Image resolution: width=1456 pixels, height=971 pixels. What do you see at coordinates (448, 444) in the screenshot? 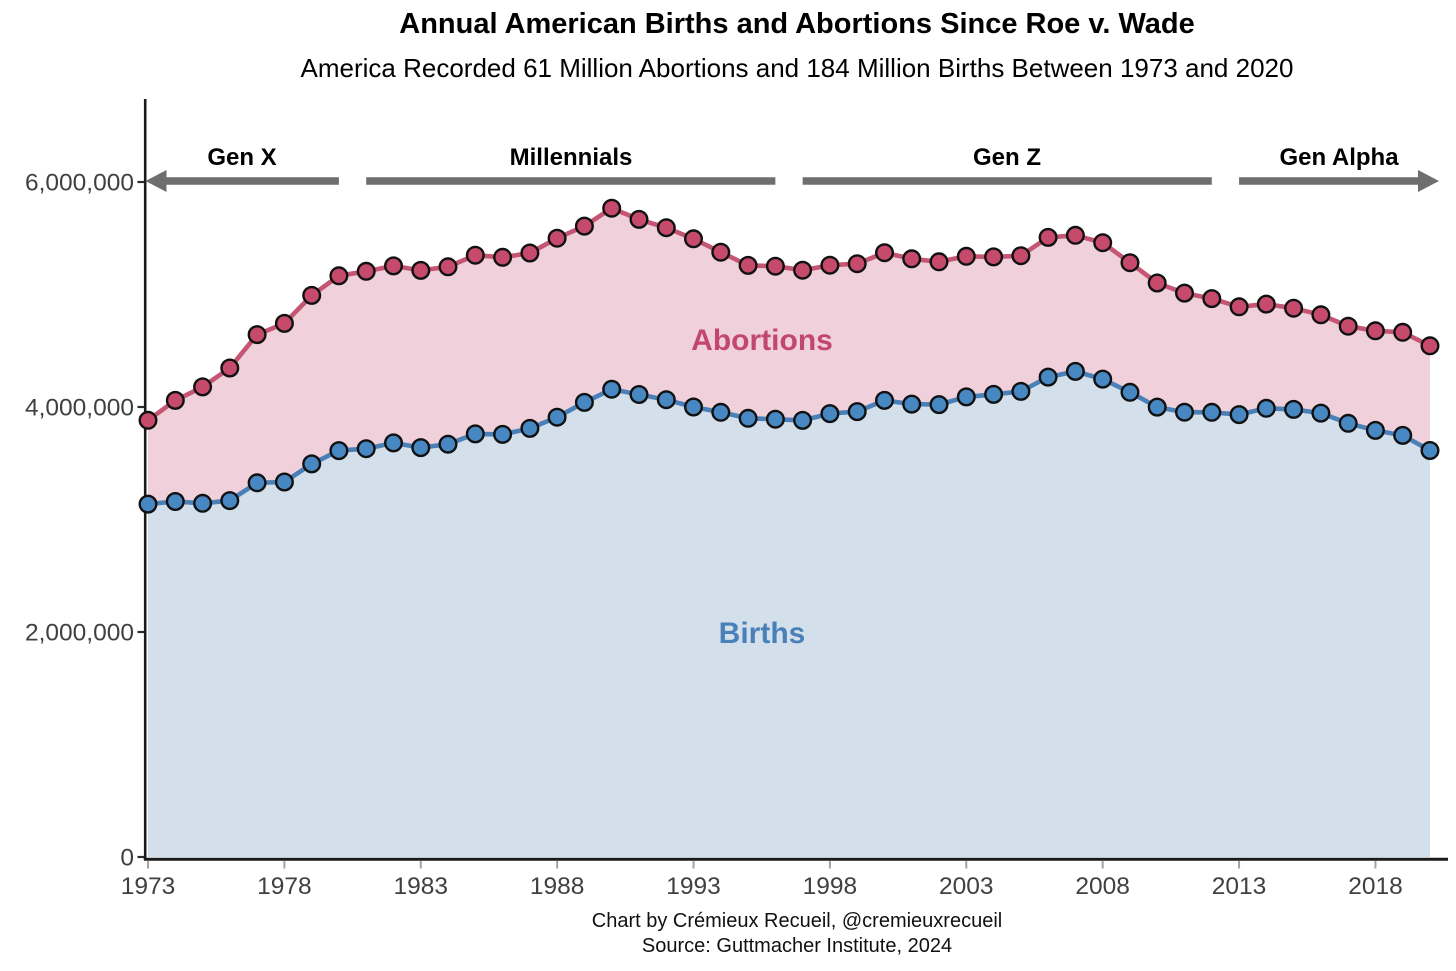
I see `births-point-1984` at bounding box center [448, 444].